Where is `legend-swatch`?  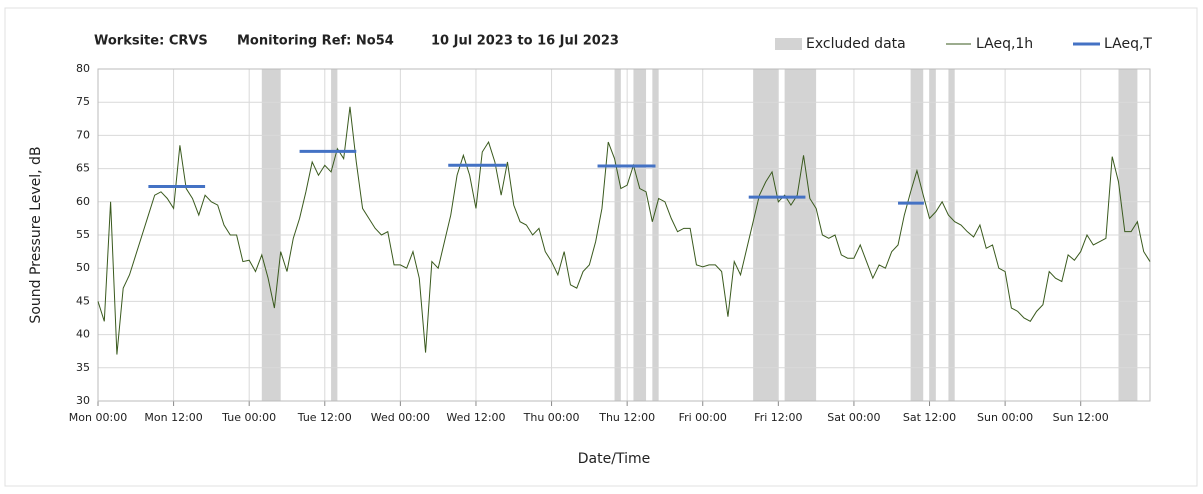 legend-swatch is located at coordinates (788, 44).